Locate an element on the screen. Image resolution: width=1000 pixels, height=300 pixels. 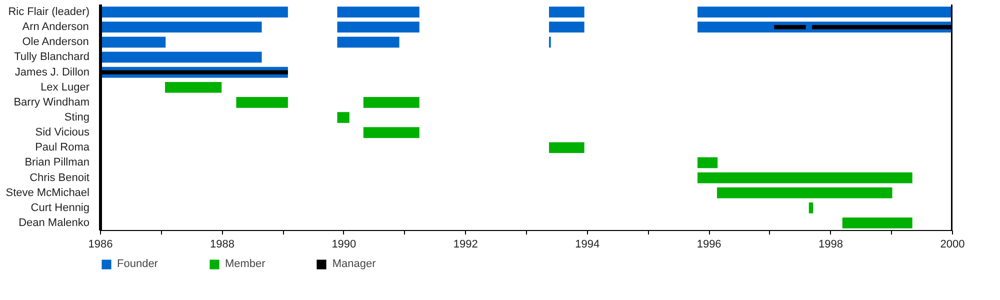
x-tick-label: 1994 is located at coordinates (587, 244).